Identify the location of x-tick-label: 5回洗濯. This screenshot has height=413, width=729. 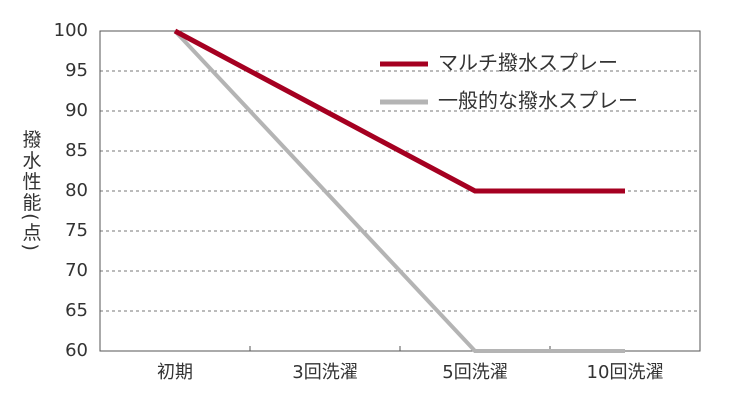
(474, 372).